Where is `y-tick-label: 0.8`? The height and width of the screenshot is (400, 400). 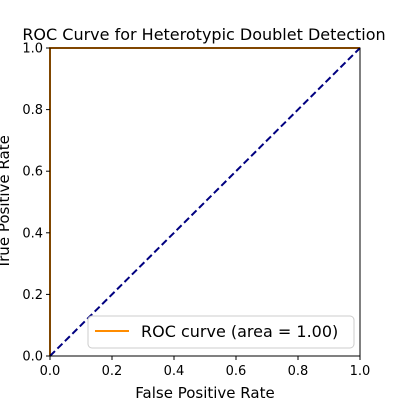
y-tick-label: 0.8 is located at coordinates (32, 110).